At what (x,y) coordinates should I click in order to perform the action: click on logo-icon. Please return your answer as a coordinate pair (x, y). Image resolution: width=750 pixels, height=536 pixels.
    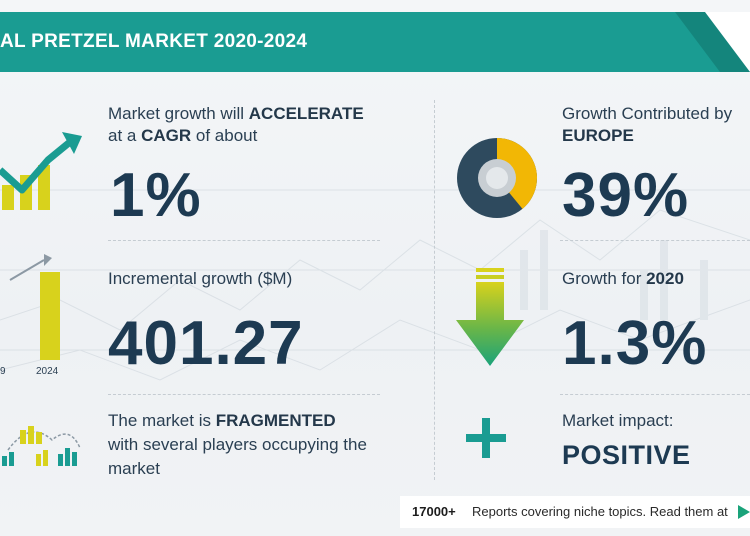
    Looking at the image, I should click on (744, 512).